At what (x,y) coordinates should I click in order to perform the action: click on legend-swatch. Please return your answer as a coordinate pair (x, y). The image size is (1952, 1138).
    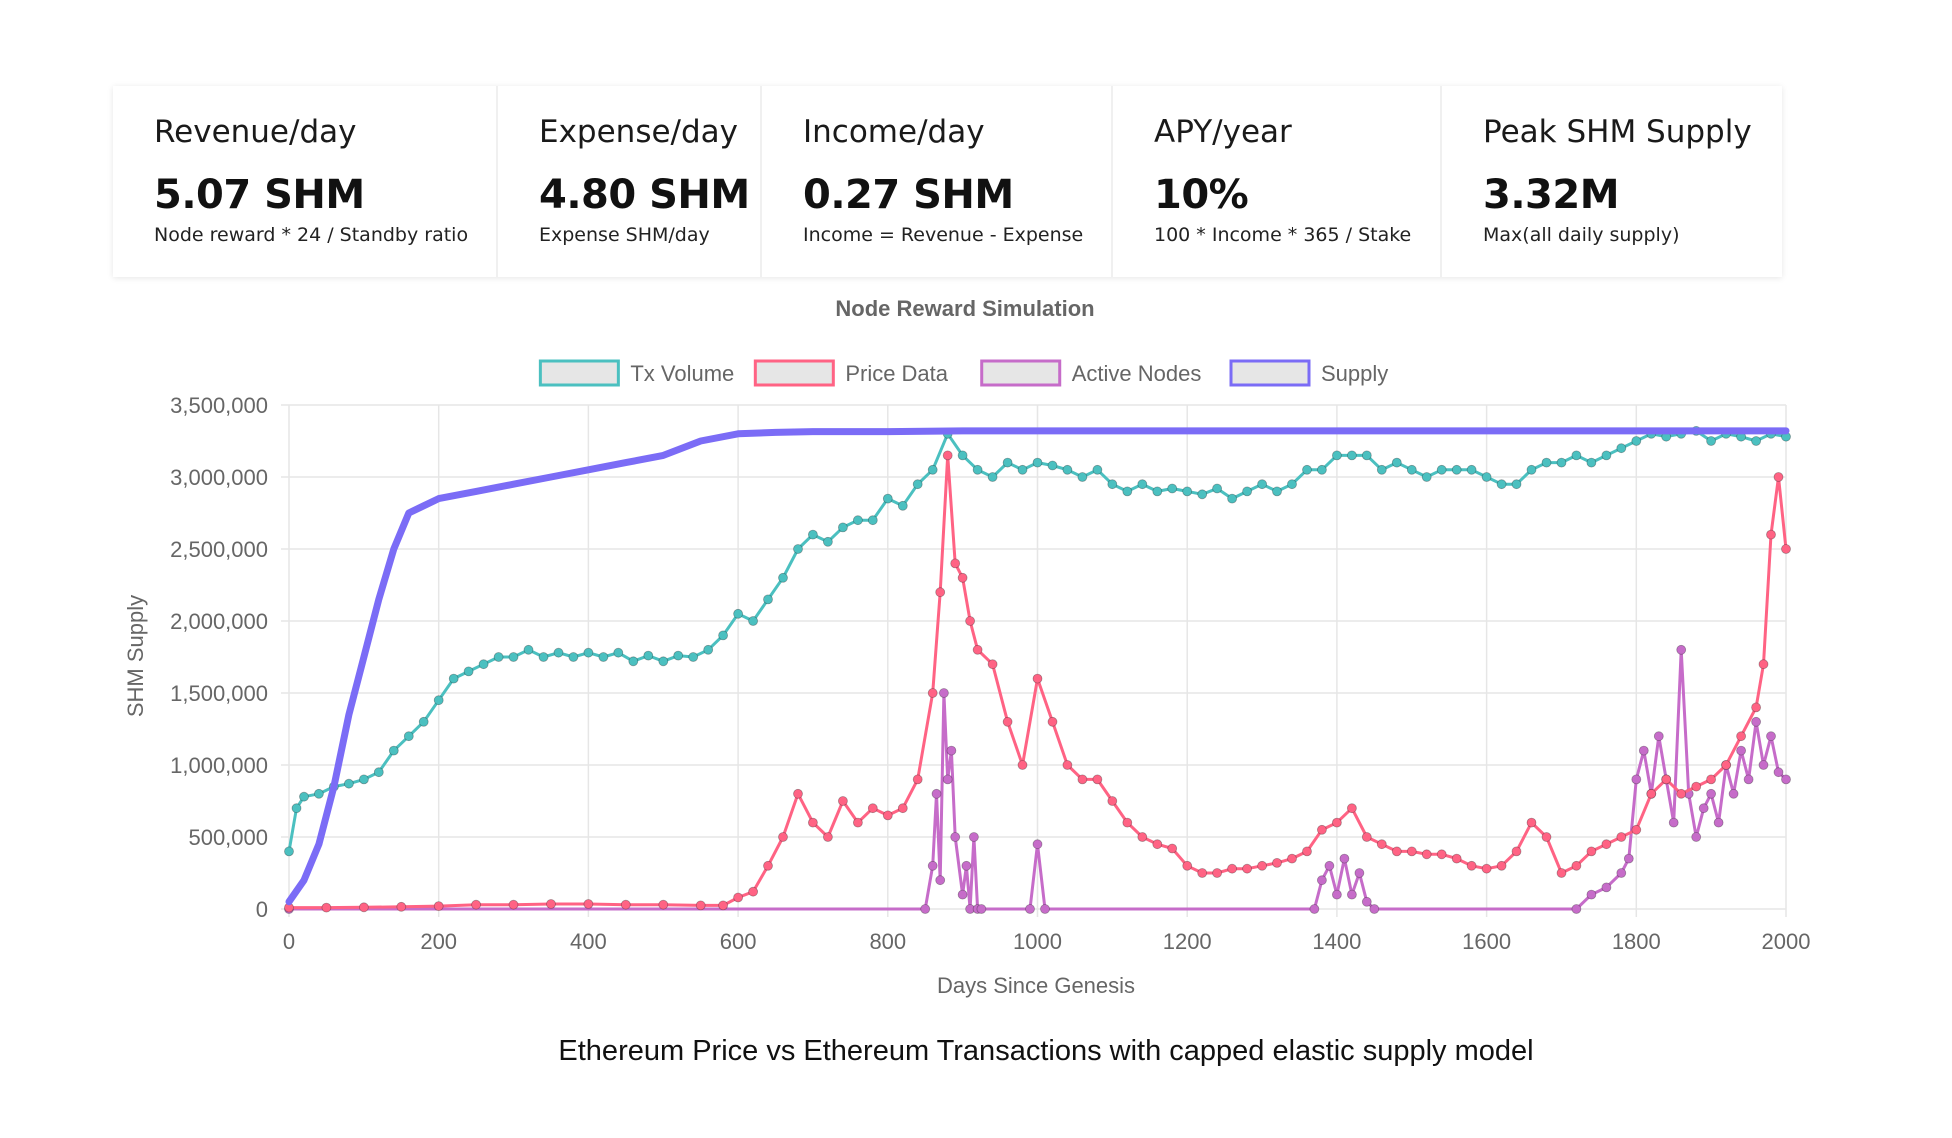
    Looking at the image, I should click on (579, 373).